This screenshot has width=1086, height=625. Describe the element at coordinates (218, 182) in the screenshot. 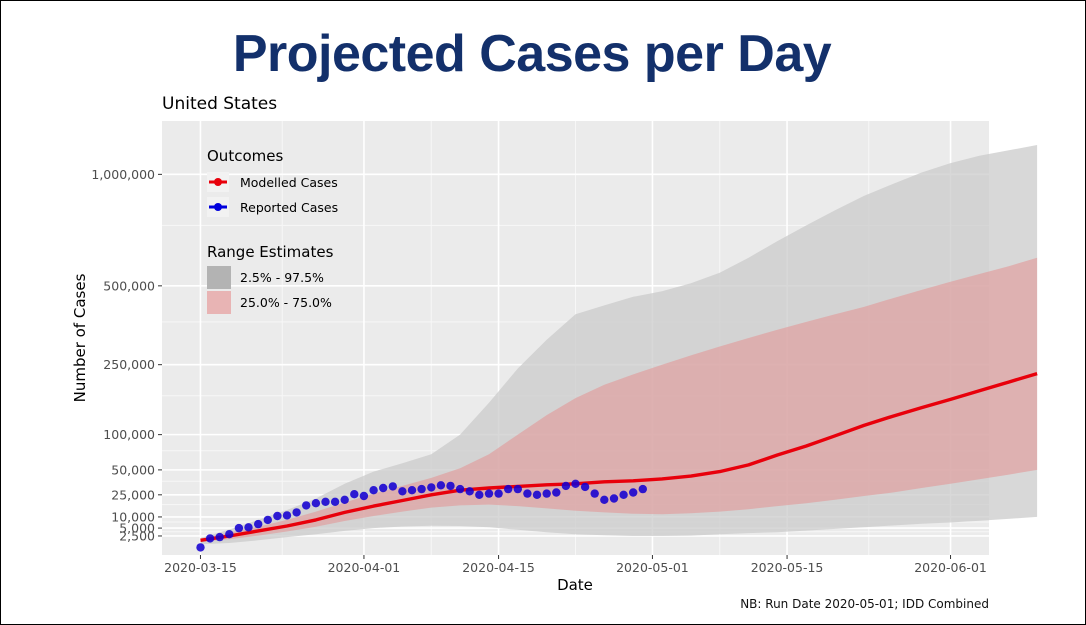

I see `legend-dot-modelled` at that location.